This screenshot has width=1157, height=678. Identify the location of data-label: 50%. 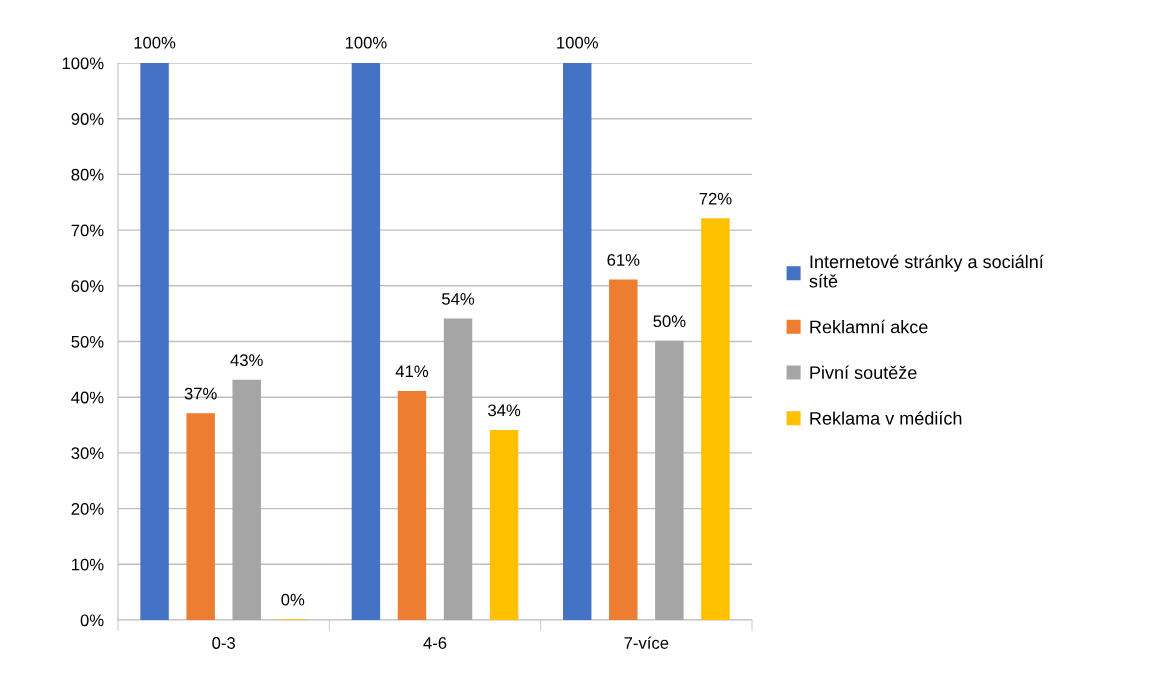
(669, 321).